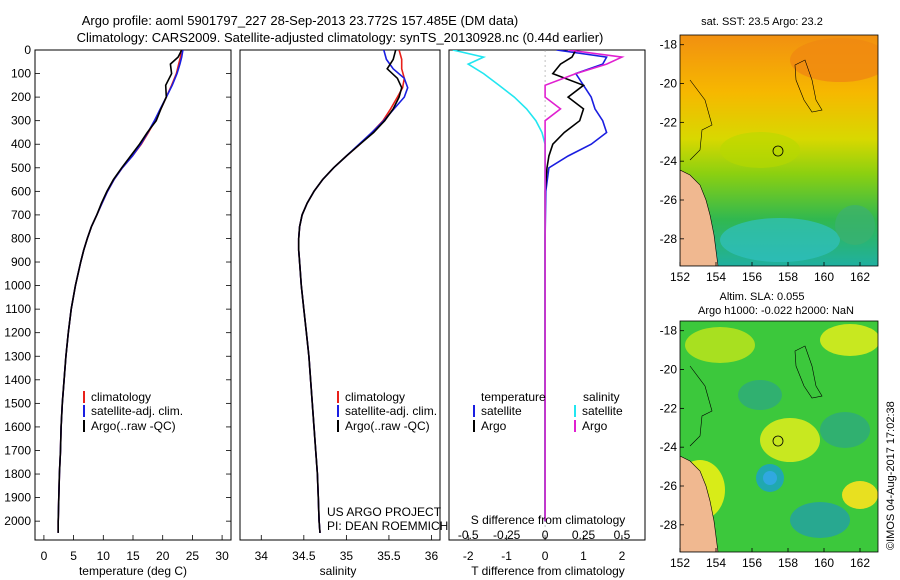 The image size is (900, 580). I want to click on sla-map-title: Altim. SLA: 0.055, so click(762, 297).